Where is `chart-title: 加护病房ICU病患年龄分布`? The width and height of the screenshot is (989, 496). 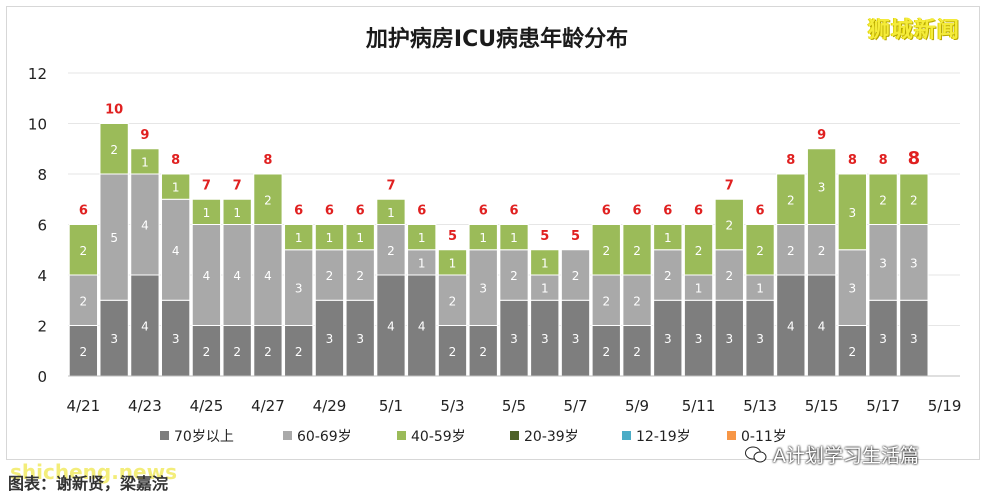
chart-title: 加护病房ICU病患年龄分布 is located at coordinates (496, 39).